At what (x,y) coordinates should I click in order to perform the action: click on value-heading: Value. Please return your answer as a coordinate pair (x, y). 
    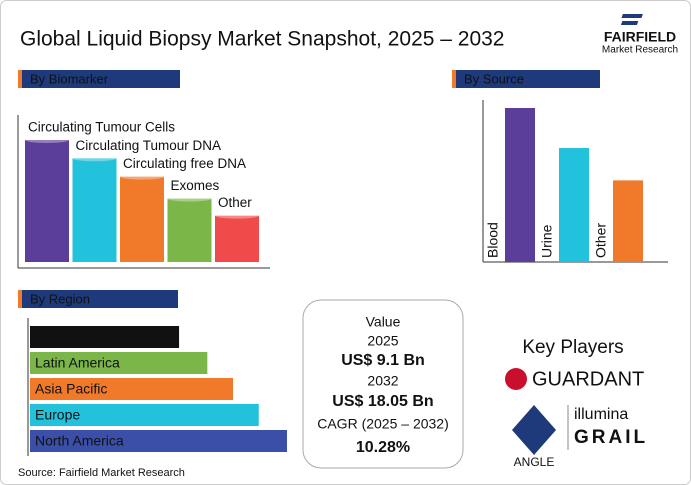
    Looking at the image, I should click on (383, 322).